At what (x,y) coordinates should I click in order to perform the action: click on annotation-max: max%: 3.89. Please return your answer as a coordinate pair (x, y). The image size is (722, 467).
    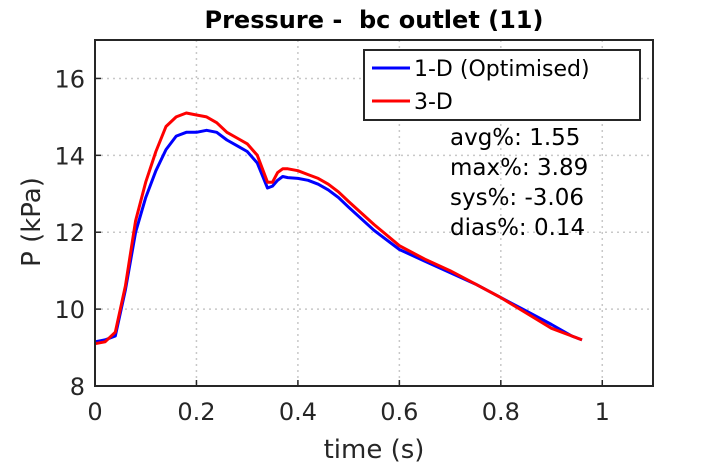
    Looking at the image, I should click on (519, 168).